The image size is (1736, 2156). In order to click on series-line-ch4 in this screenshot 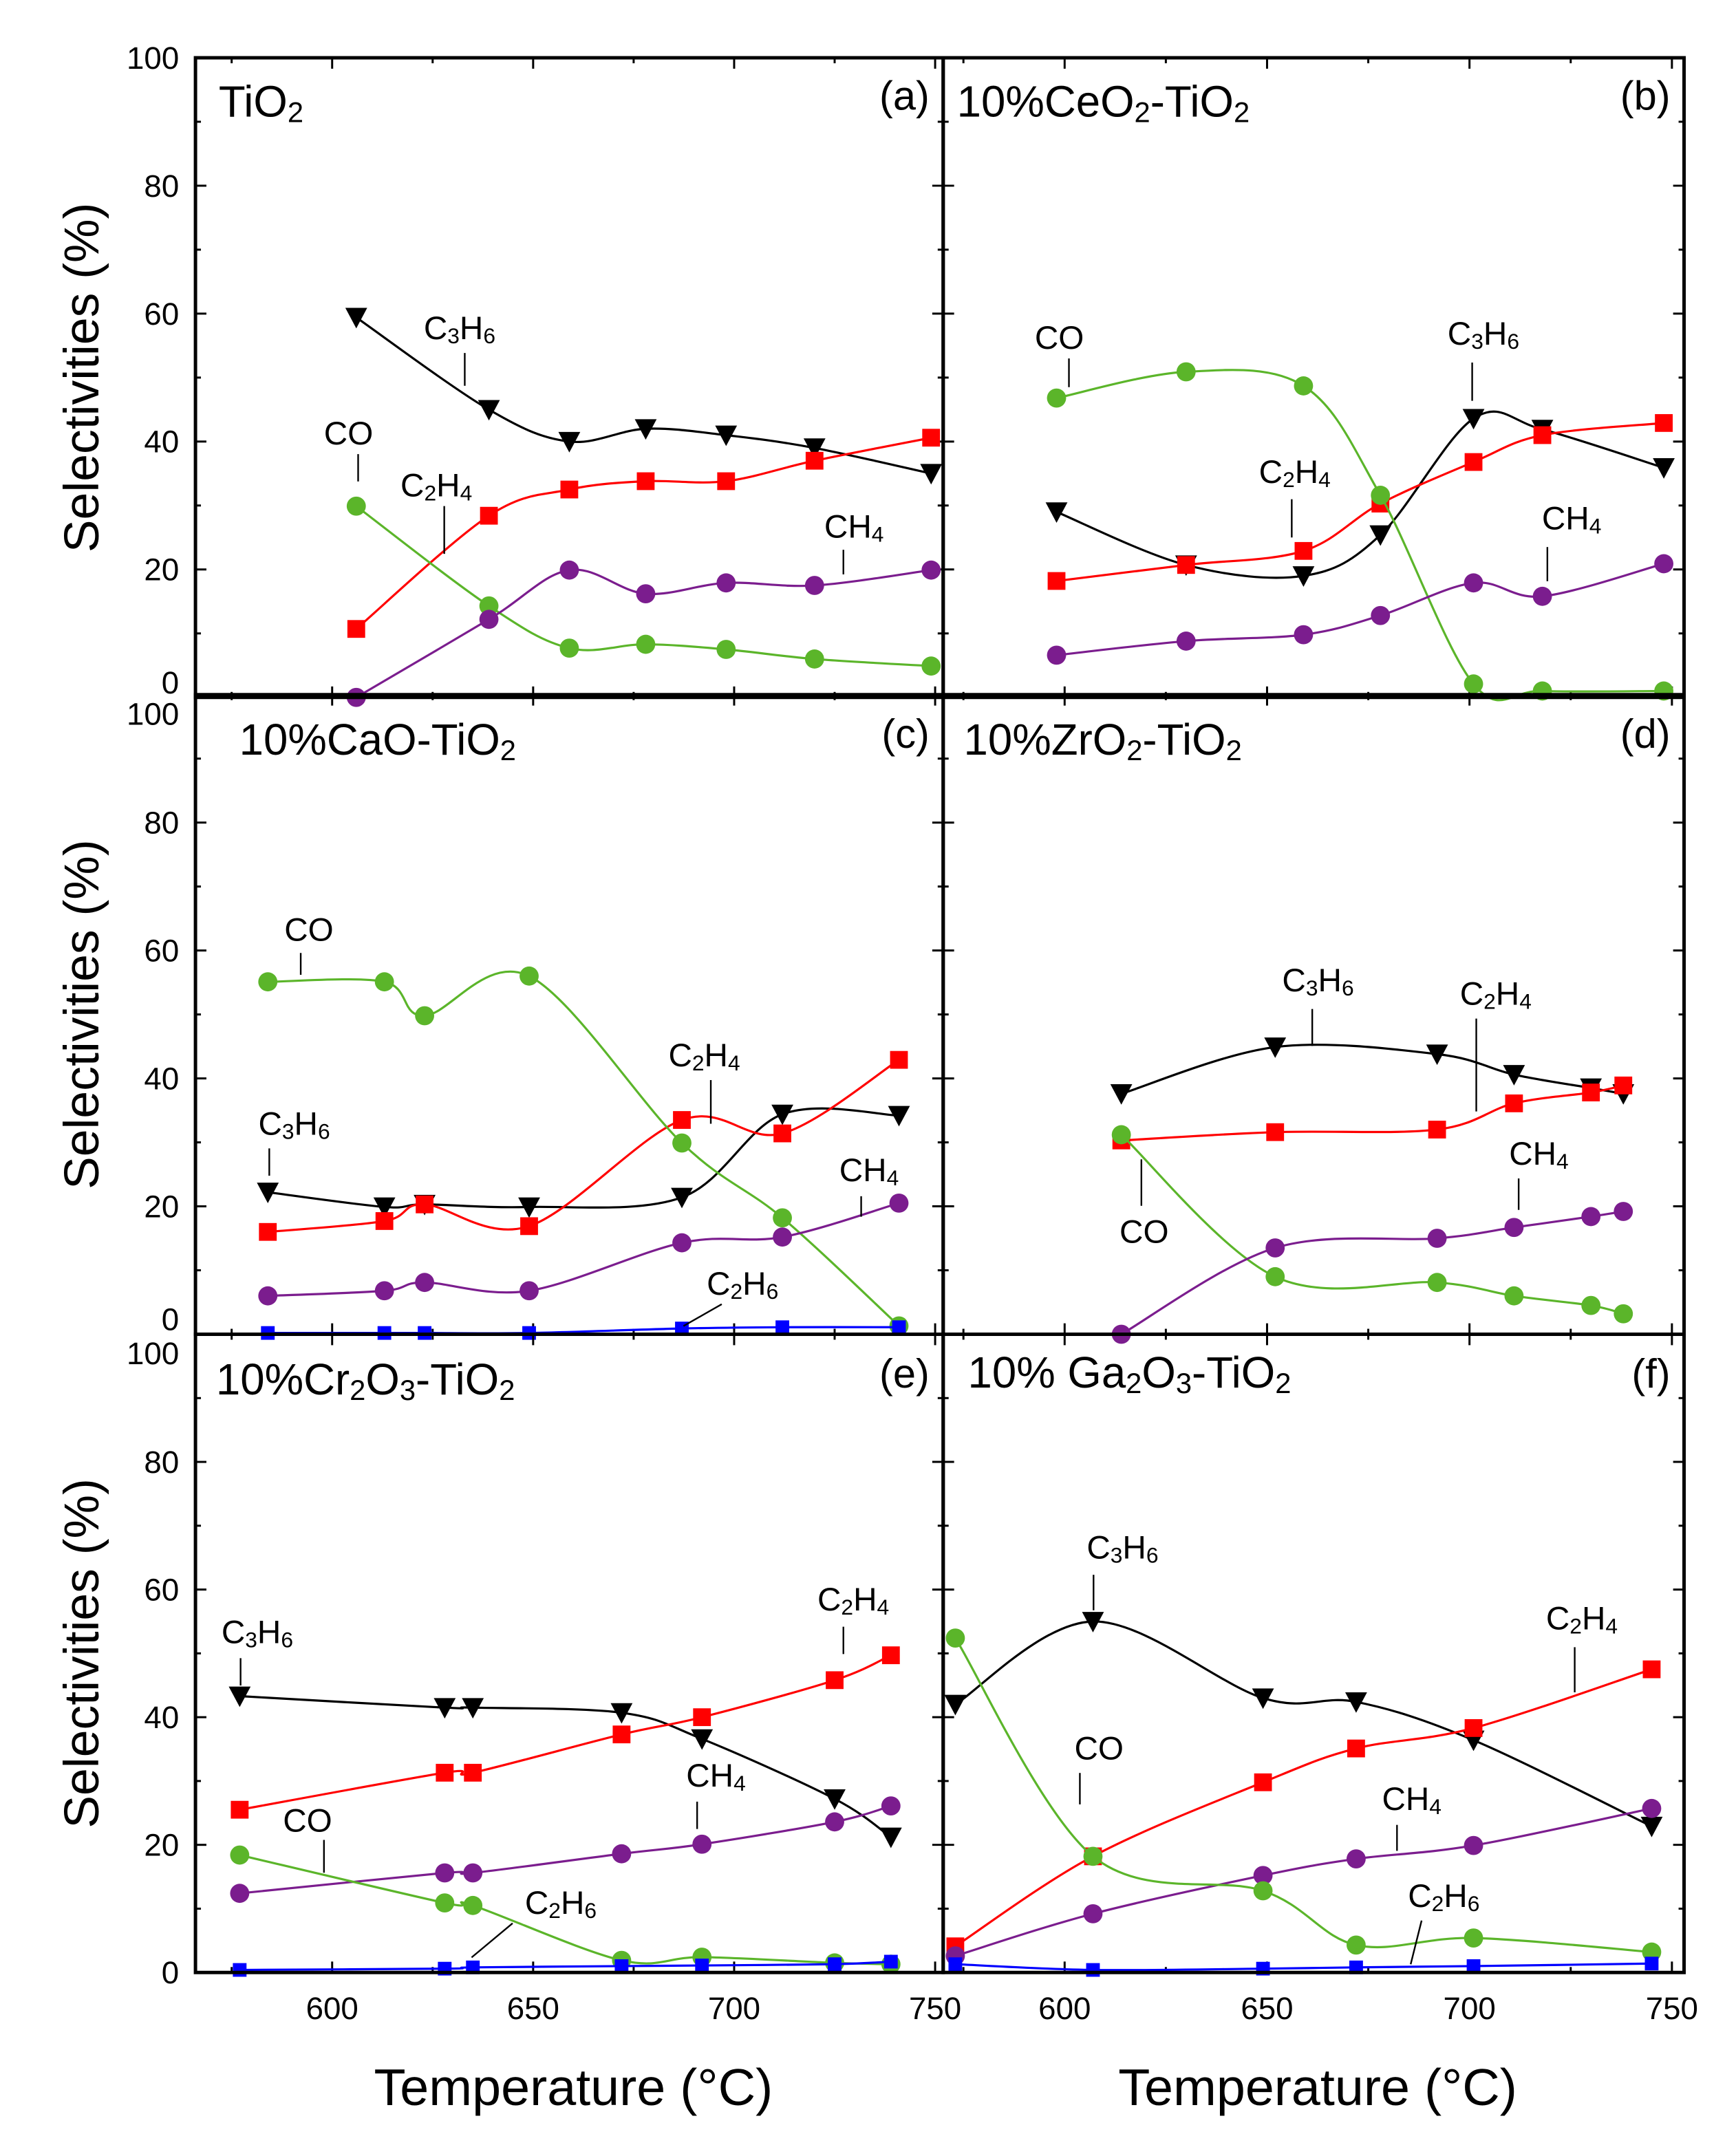, I will do `click(565, 1849)`.